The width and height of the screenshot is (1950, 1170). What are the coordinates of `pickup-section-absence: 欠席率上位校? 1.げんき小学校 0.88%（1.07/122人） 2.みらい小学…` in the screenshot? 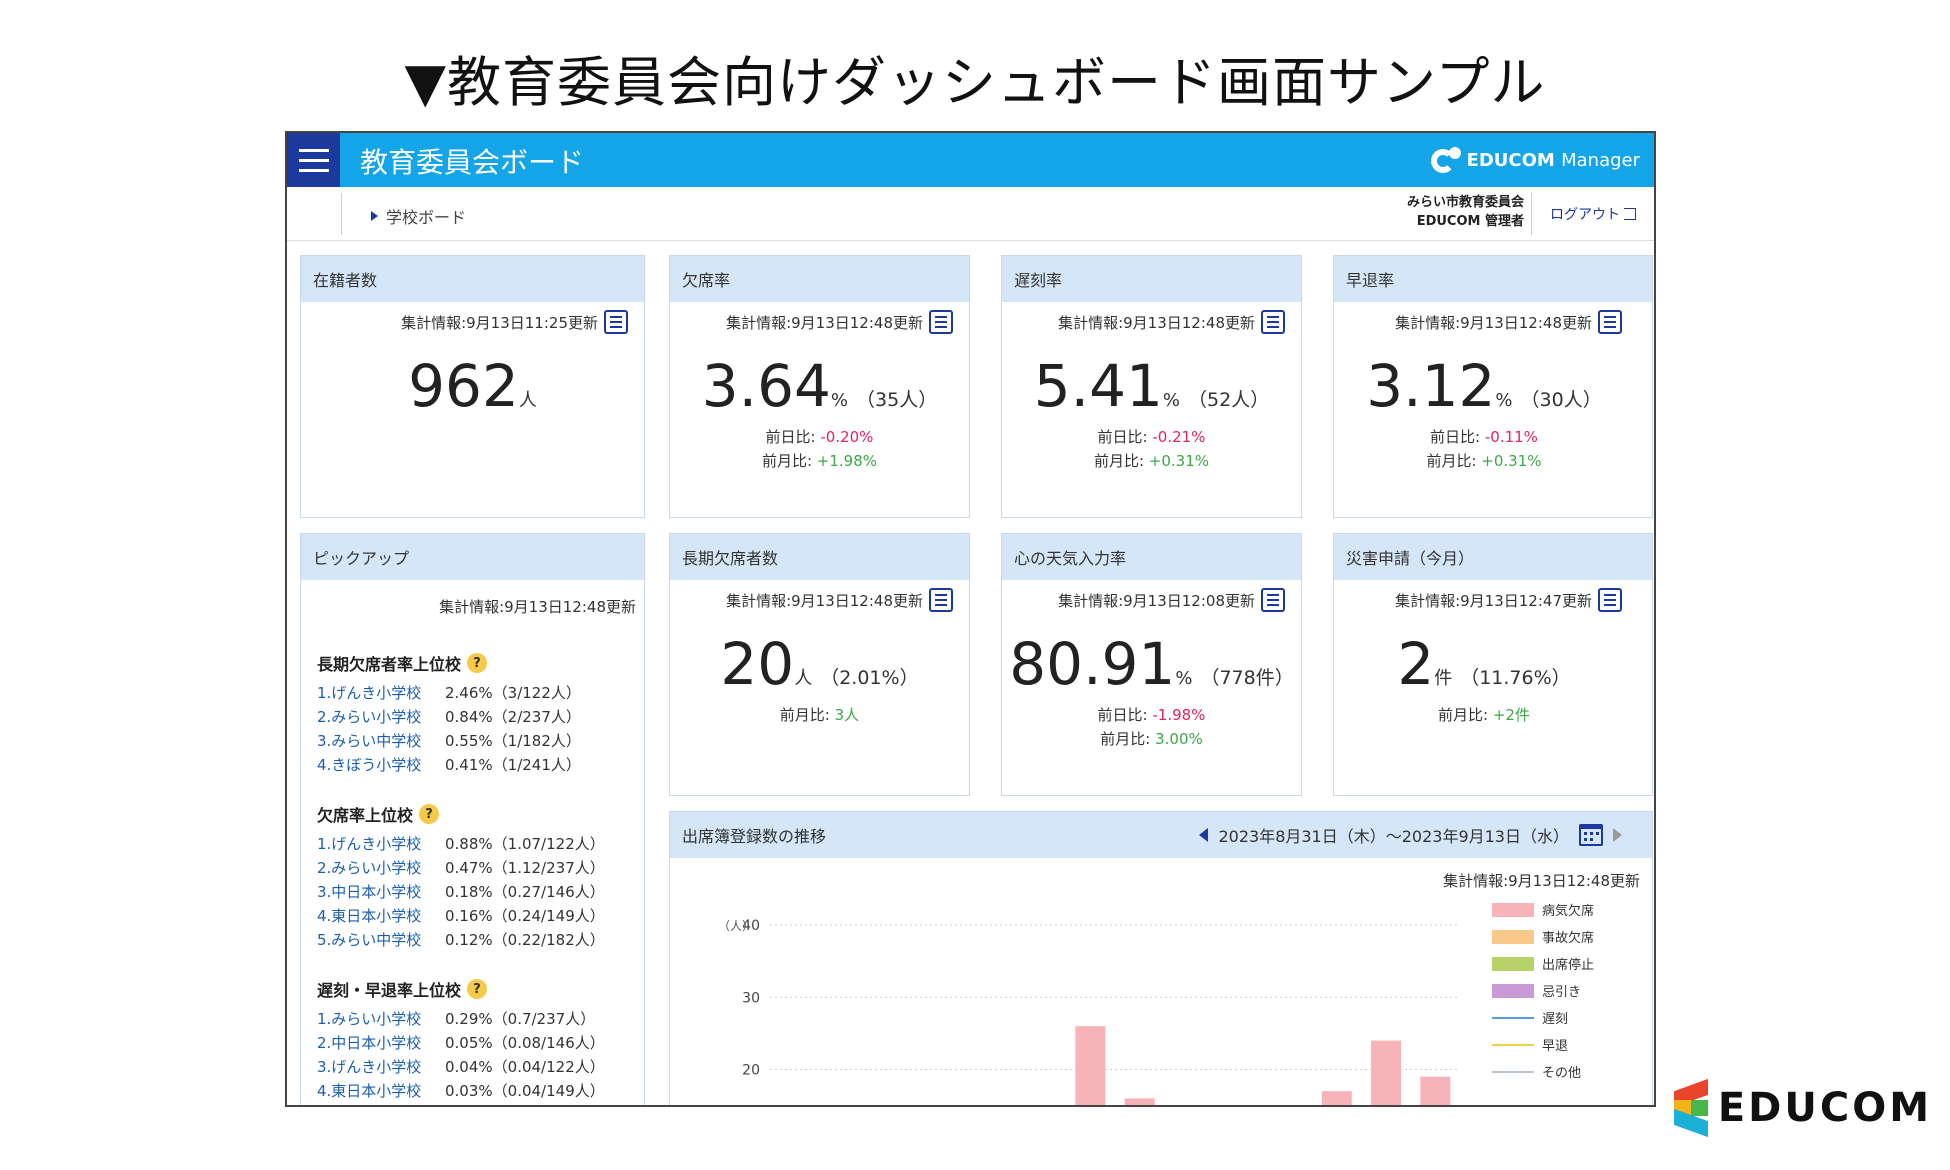 It's located at (461, 877).